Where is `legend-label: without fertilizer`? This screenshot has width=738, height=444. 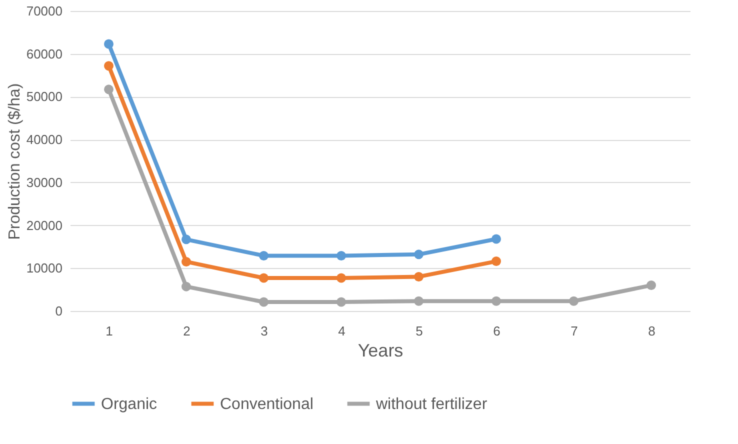
legend-label: without fertilizer is located at coordinates (431, 404).